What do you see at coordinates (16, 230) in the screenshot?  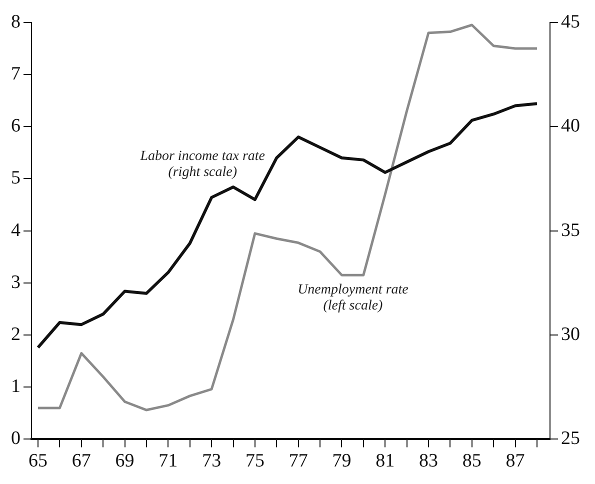 I see `y-tick-label: 4` at bounding box center [16, 230].